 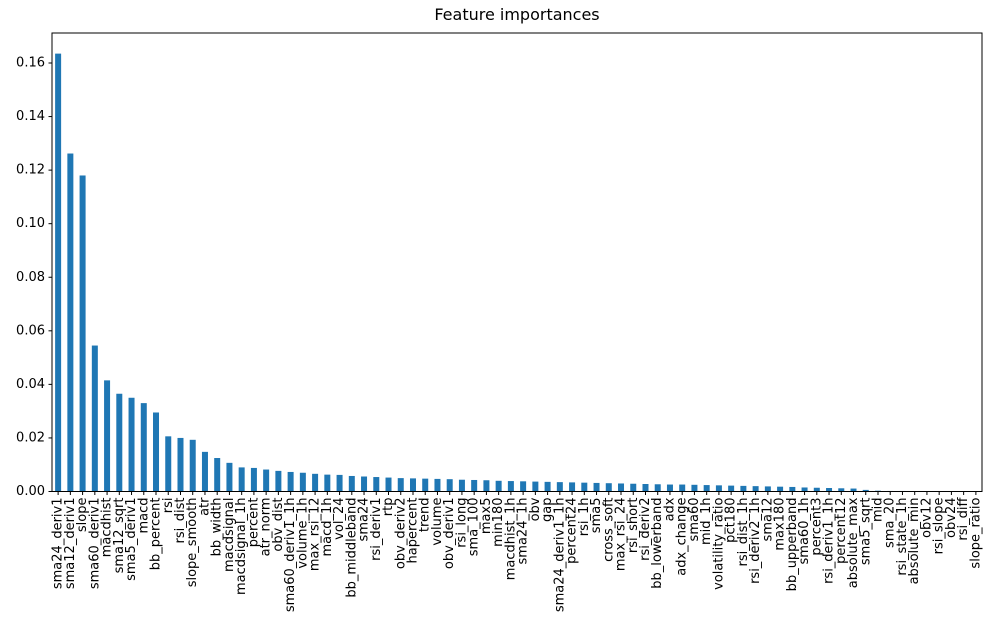 I want to click on x-tick-label: rsi_diff, so click(x=963, y=518).